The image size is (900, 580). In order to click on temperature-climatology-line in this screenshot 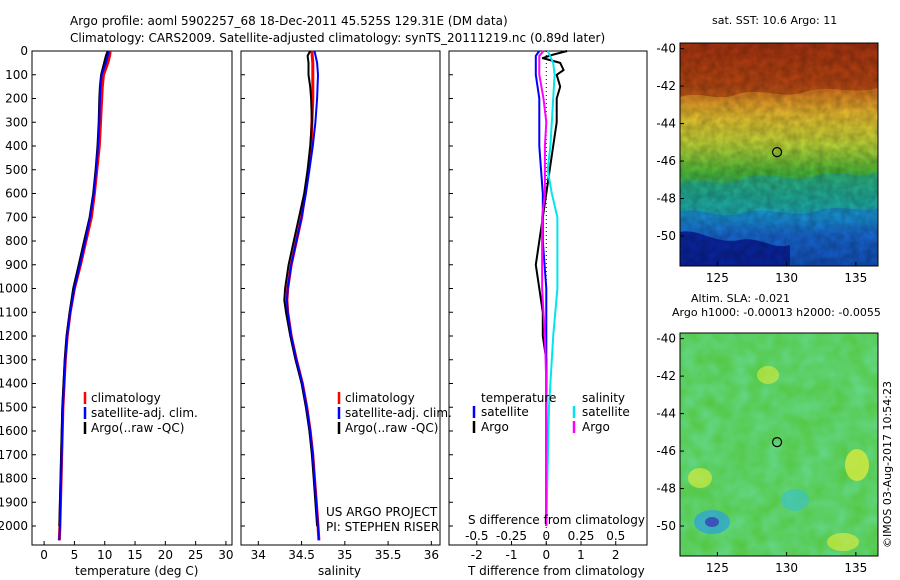, I will do `click(84, 295)`.